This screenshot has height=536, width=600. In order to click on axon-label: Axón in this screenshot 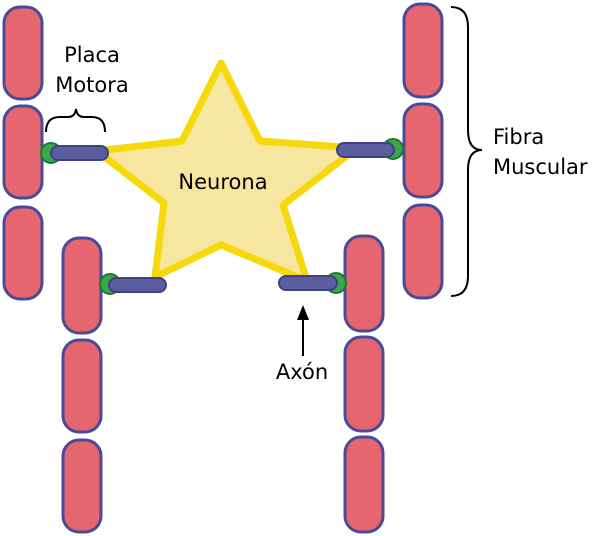, I will do `click(302, 372)`.